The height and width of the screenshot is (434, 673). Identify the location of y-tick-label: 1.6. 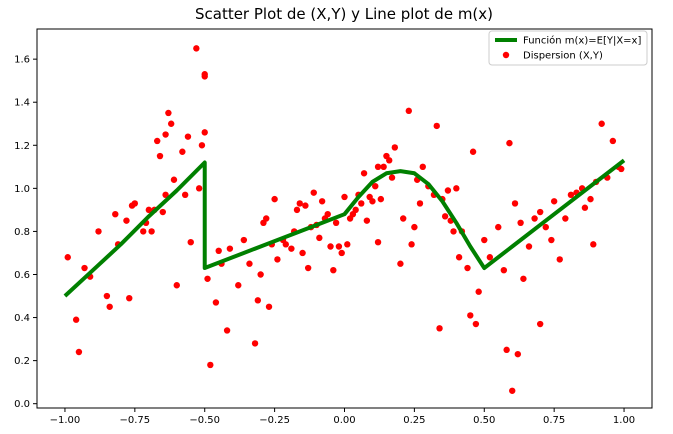
(22, 60).